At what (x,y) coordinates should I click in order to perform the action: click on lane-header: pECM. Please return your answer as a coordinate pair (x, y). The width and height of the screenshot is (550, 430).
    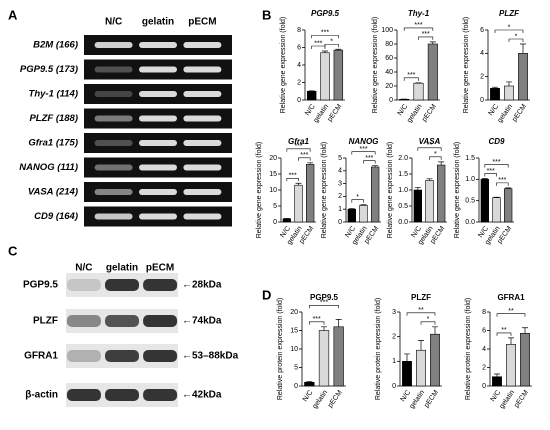
    Looking at the image, I should click on (202, 22).